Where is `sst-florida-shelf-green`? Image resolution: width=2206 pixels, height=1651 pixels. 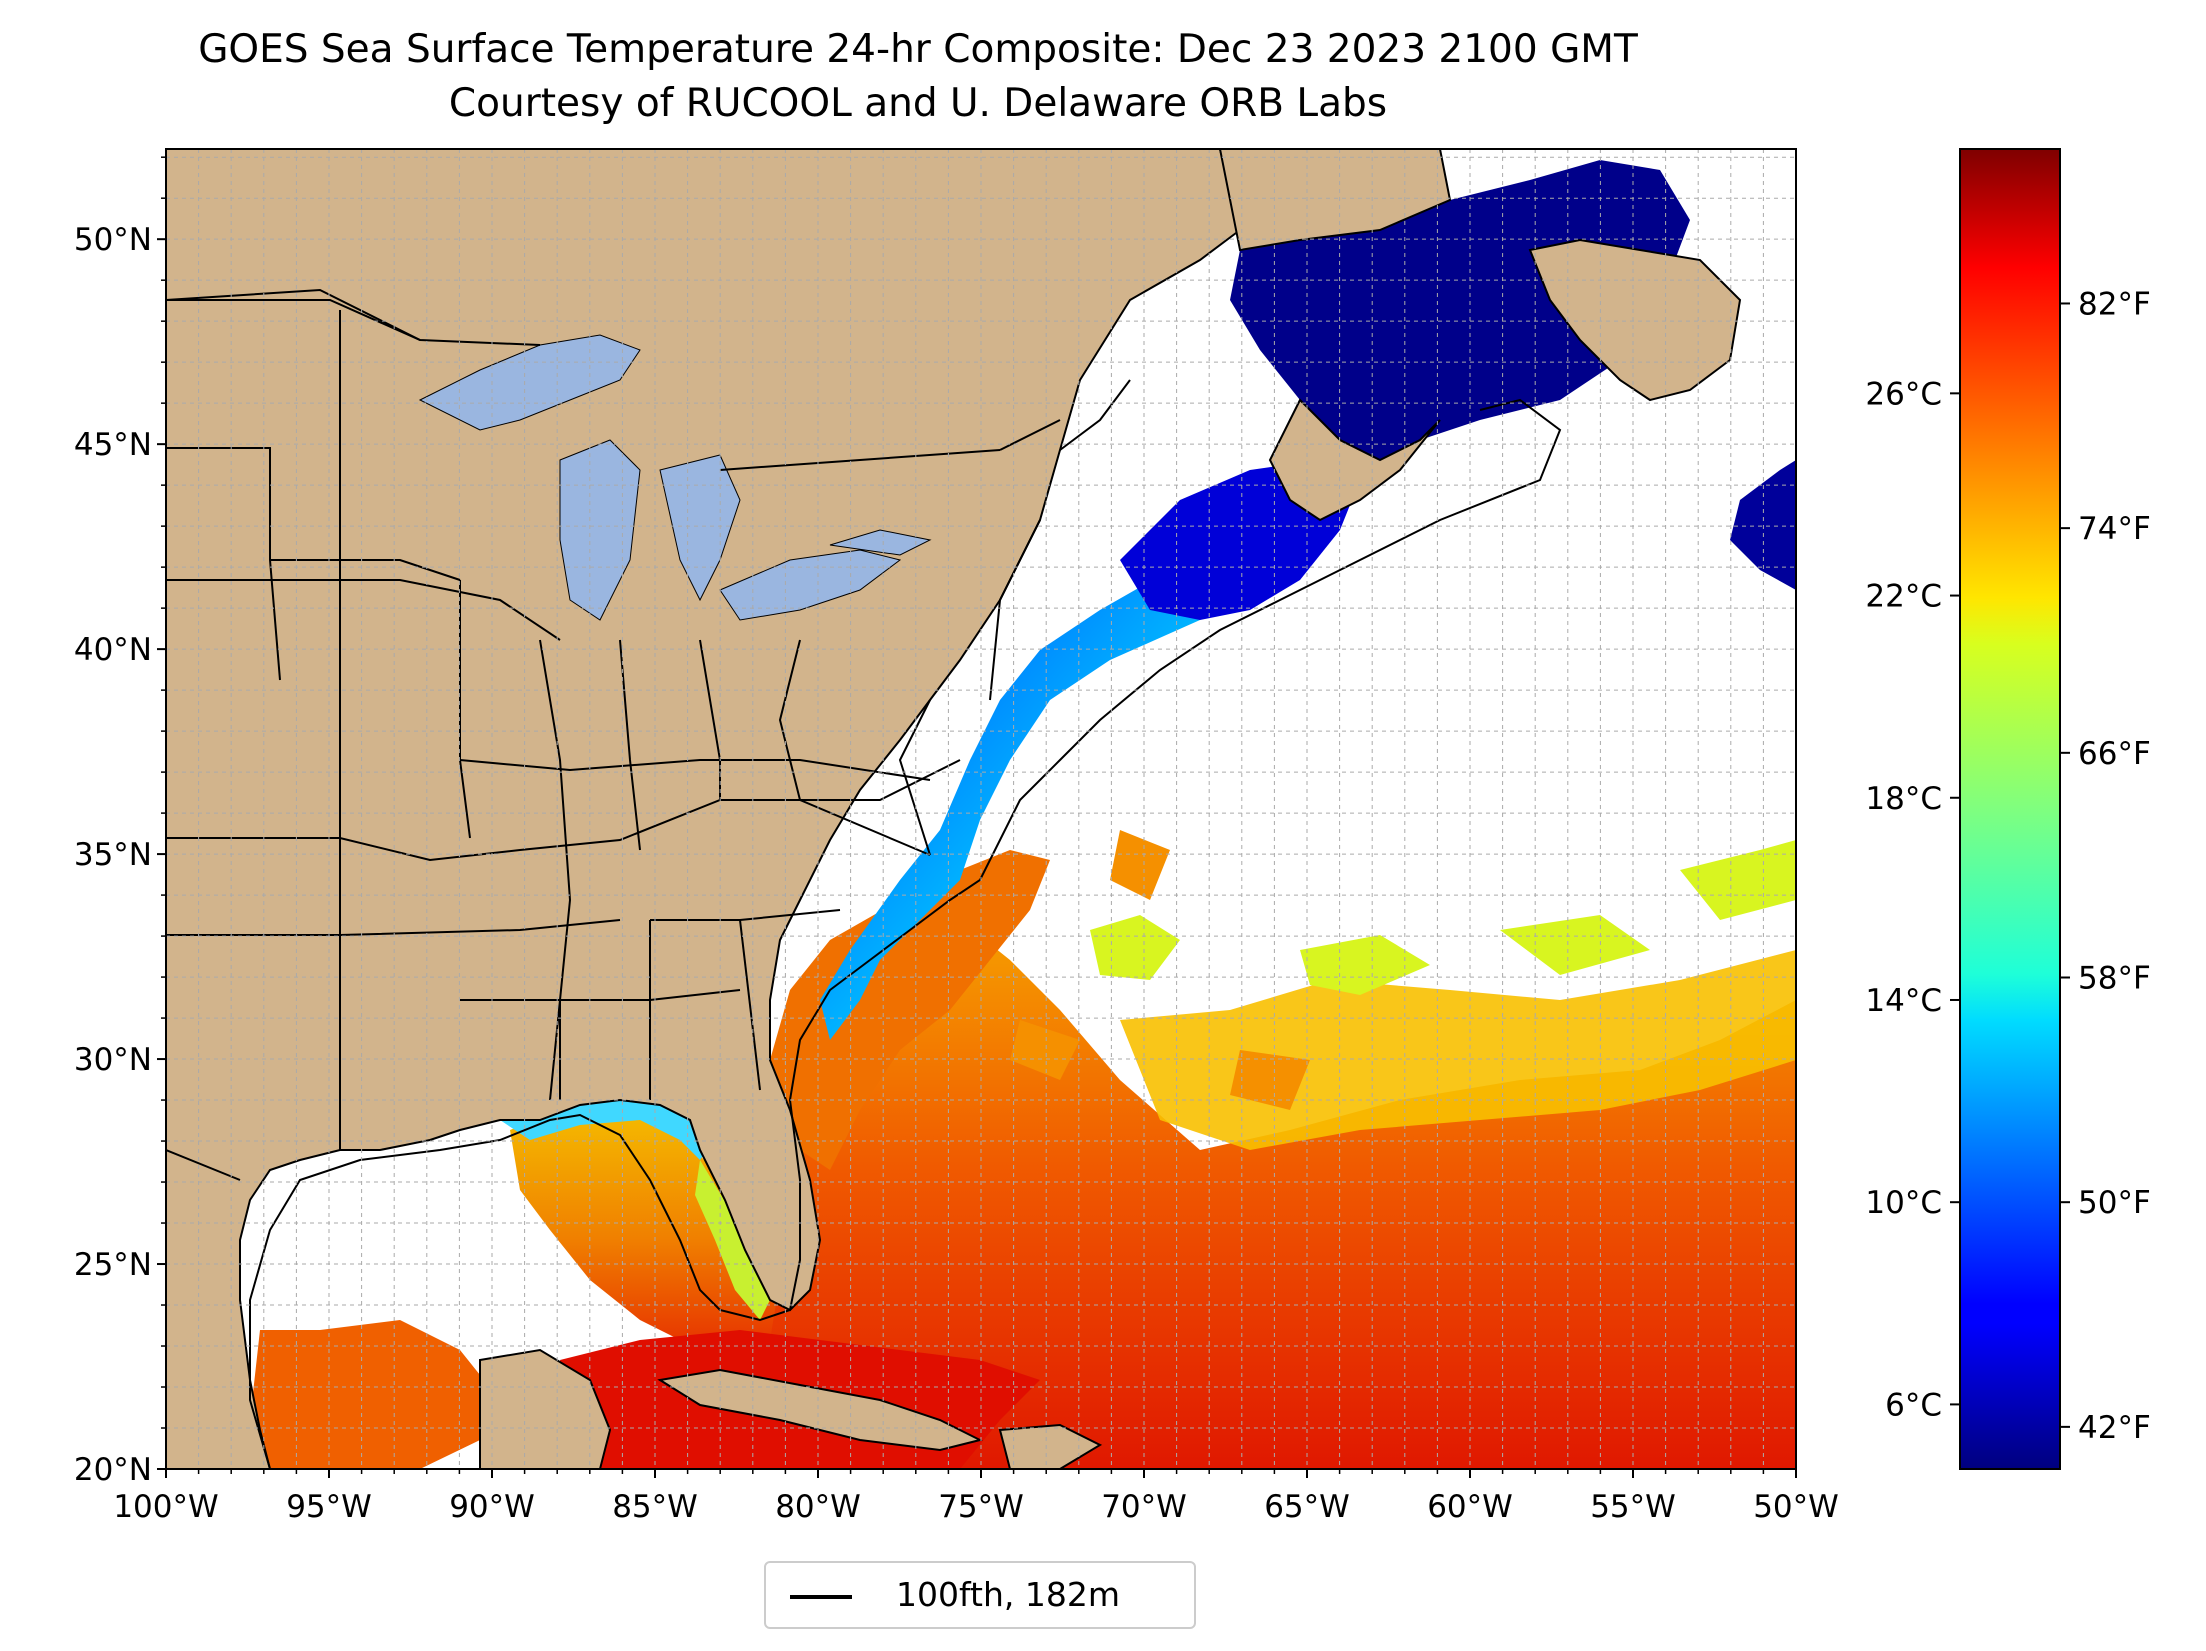
sst-florida-shelf-green is located at coordinates (732, 1240).